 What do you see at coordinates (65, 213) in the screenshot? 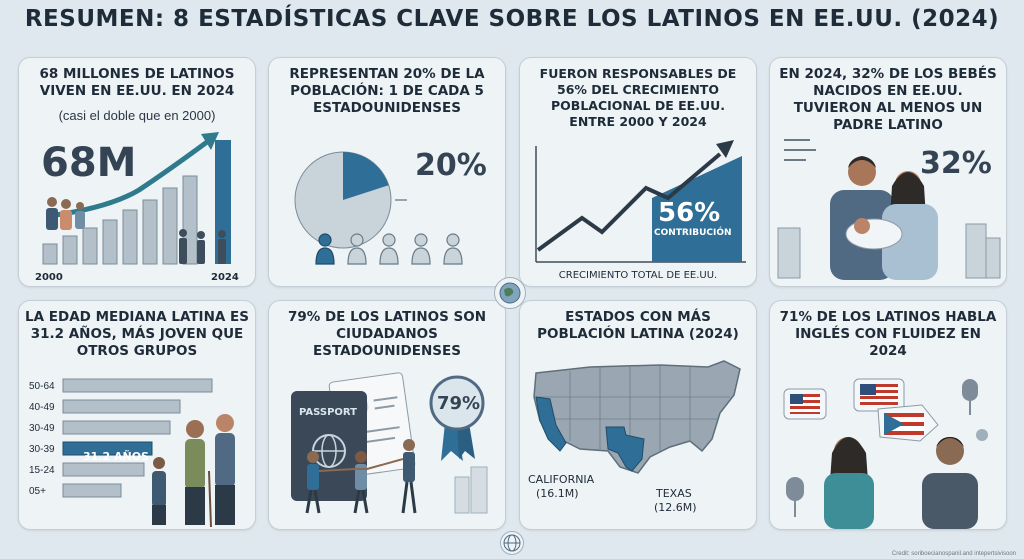
I see `people-icon` at bounding box center [65, 213].